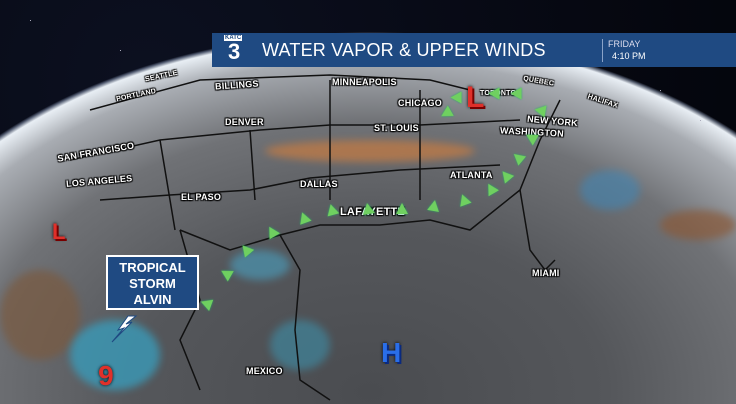  I want to click on city-label: CHICAGO, so click(420, 103).